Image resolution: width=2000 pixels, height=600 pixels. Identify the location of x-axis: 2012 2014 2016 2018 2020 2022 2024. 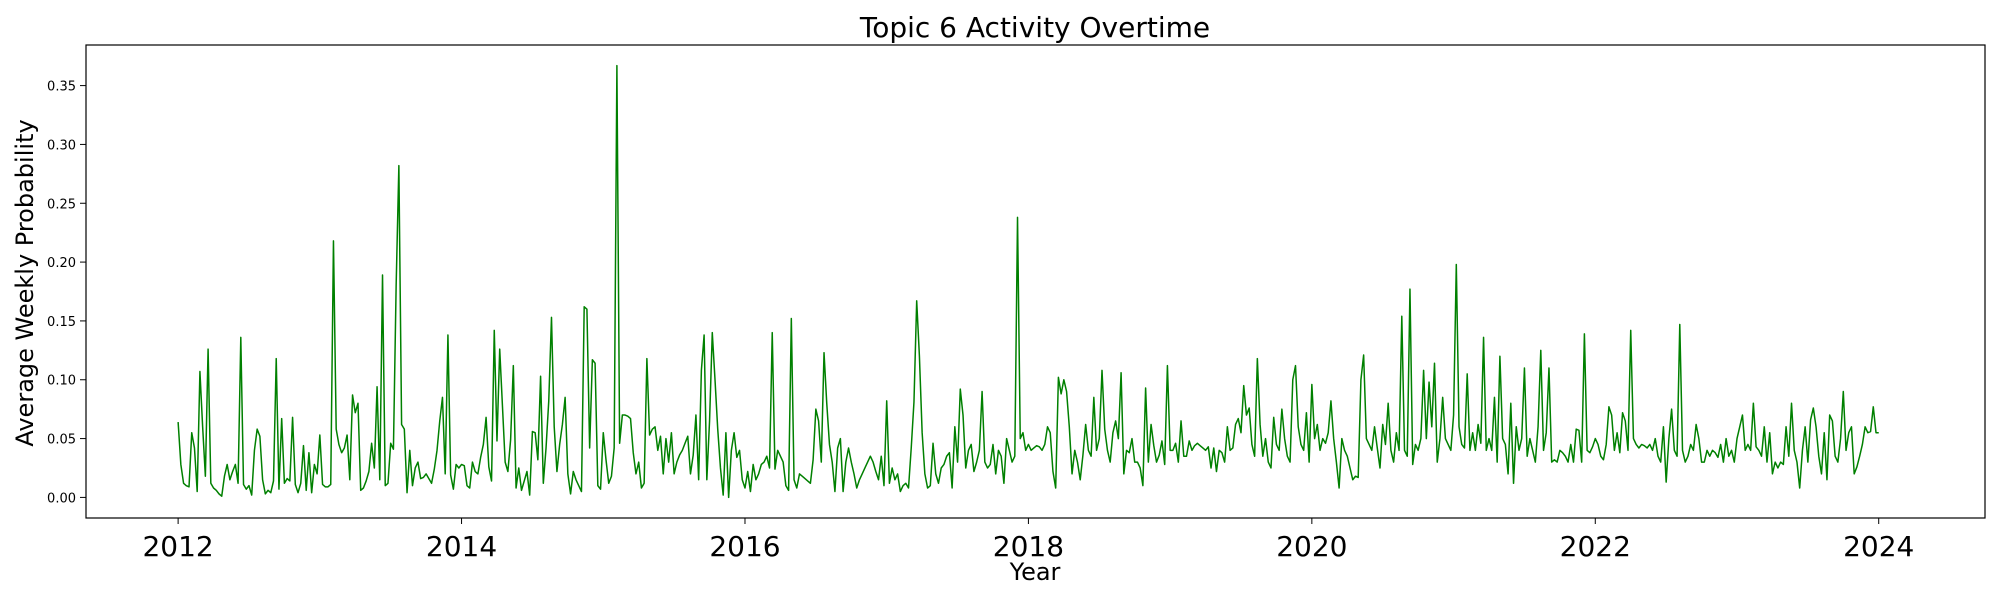
(1028, 540).